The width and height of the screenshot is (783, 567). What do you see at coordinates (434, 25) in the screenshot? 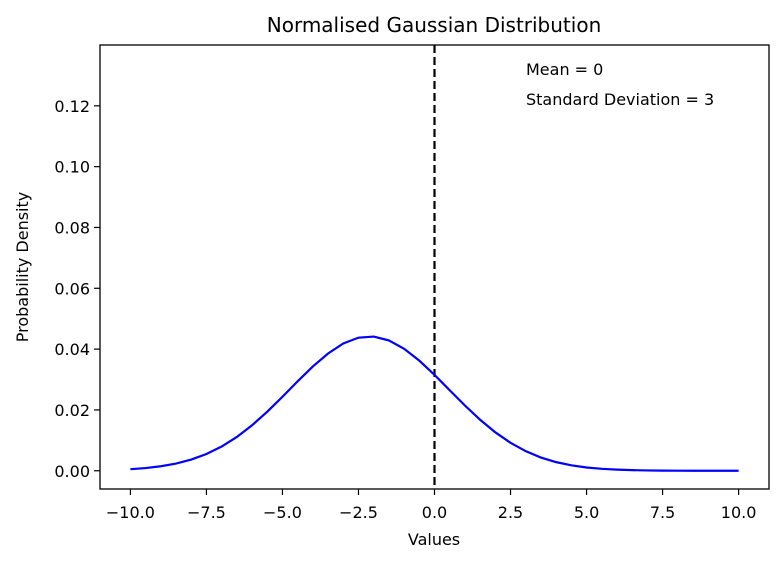
I see `chart-title: Normalised Gaussian Distribution` at bounding box center [434, 25].